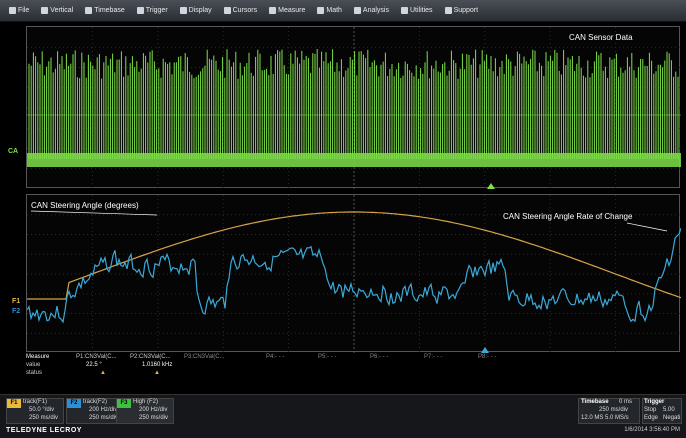 This screenshot has height=438, width=686. I want to click on teledyne-lecroy-logo: TELEDYNE LECROY, so click(44, 430).